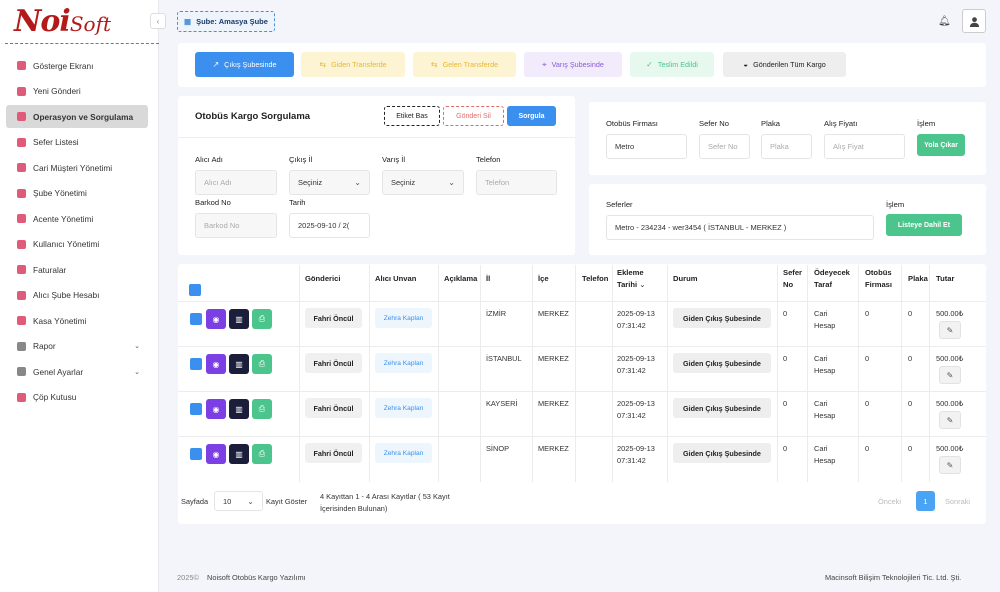  What do you see at coordinates (925, 501) in the screenshot?
I see `page-1-button: 1` at bounding box center [925, 501].